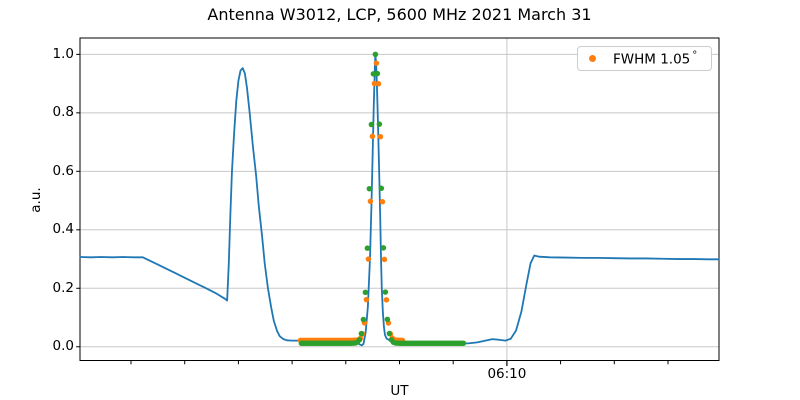  I want to click on y-tick-label: 0.0, so click(63, 346).